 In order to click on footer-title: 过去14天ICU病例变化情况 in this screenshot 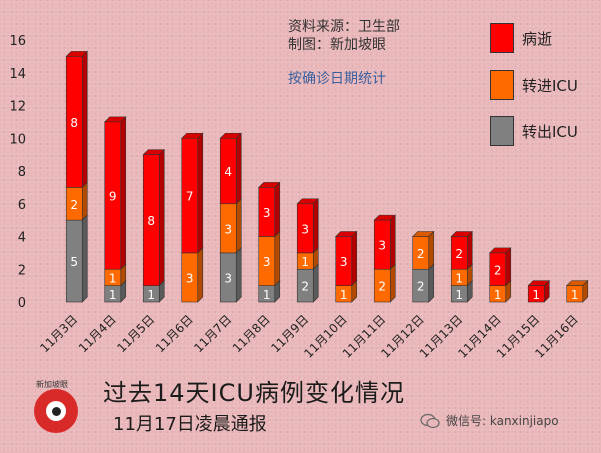, I will do `click(254, 393)`.